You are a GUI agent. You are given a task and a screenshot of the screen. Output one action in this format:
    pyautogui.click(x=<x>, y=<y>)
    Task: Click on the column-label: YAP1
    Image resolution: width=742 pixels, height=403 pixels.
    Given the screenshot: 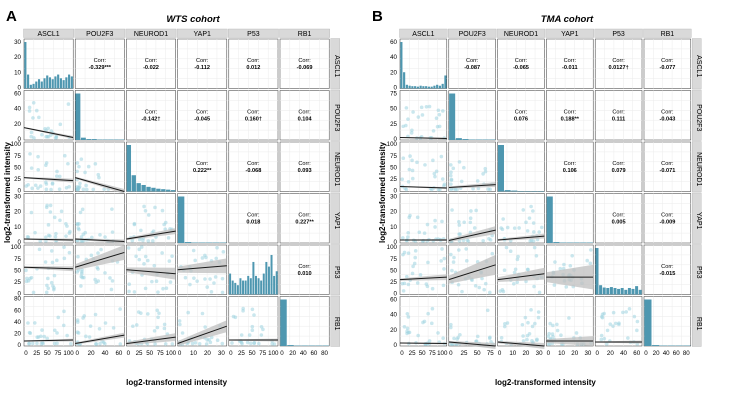 What is the action you would take?
    pyautogui.click(x=569, y=34)
    